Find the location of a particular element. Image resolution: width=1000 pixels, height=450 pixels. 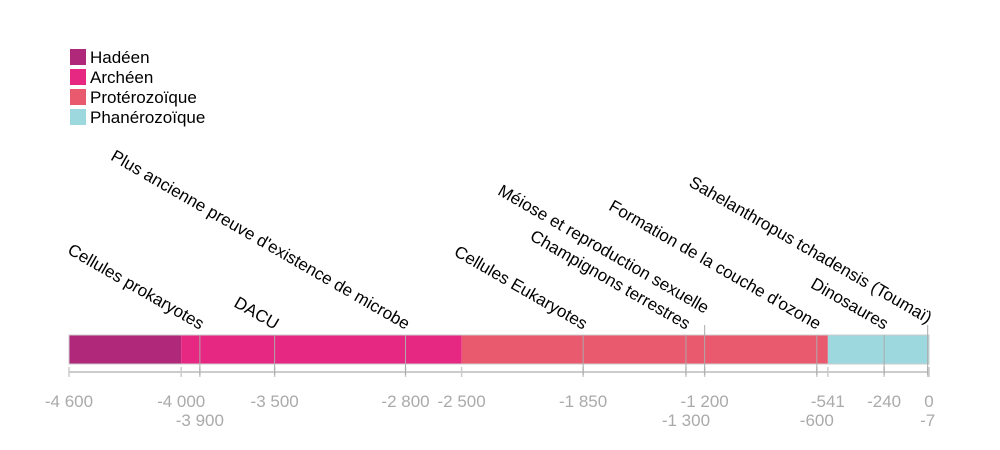

tick-label: 0 is located at coordinates (928, 401).